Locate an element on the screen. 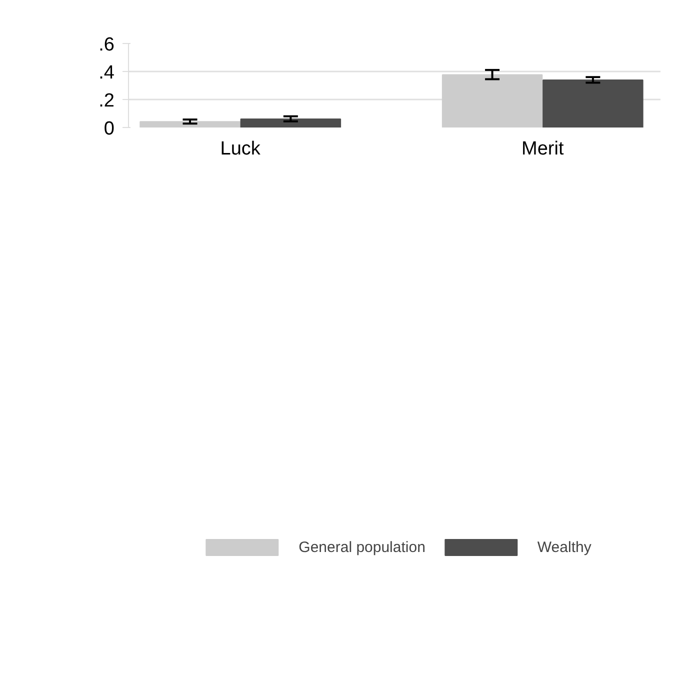  y-tick-label: .6 is located at coordinates (106, 45).